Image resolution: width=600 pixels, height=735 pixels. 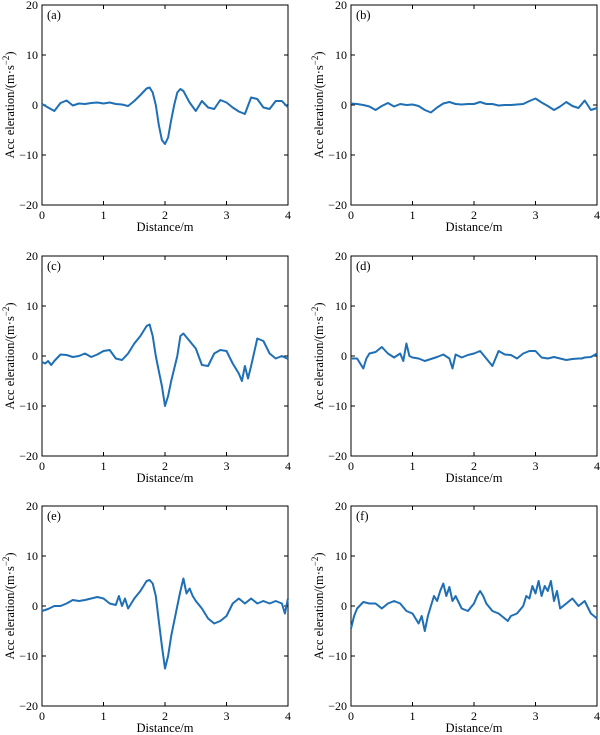 I want to click on panel-label: (e), so click(x=54, y=516).